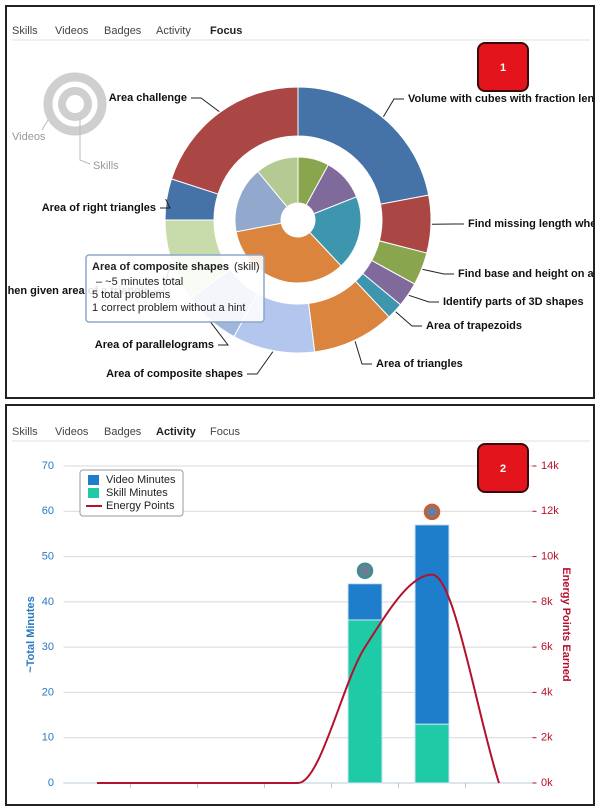 The height and width of the screenshot is (811, 600). I want to click on slice-label: Area of trapezoids, so click(474, 326).